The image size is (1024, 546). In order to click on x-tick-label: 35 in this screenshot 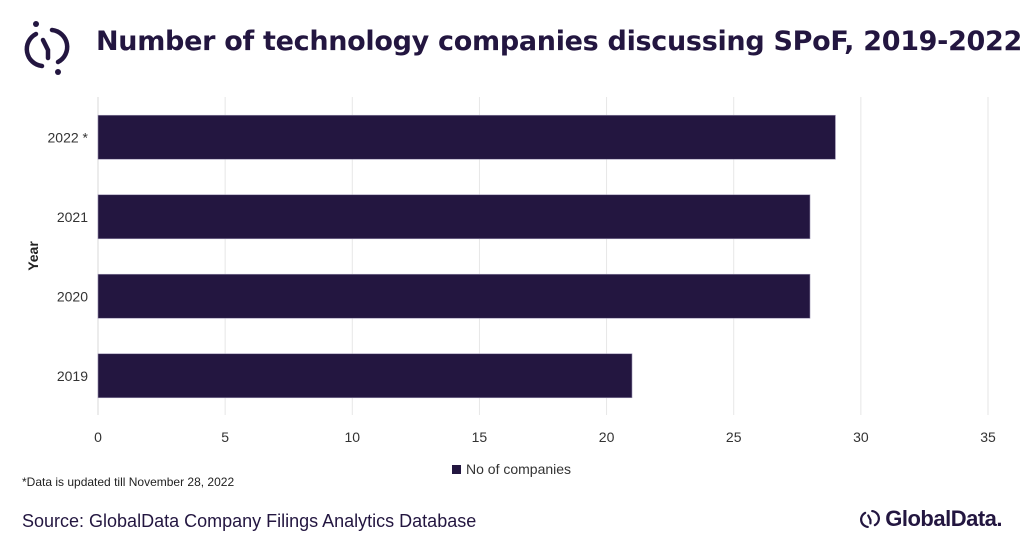, I will do `click(988, 437)`.